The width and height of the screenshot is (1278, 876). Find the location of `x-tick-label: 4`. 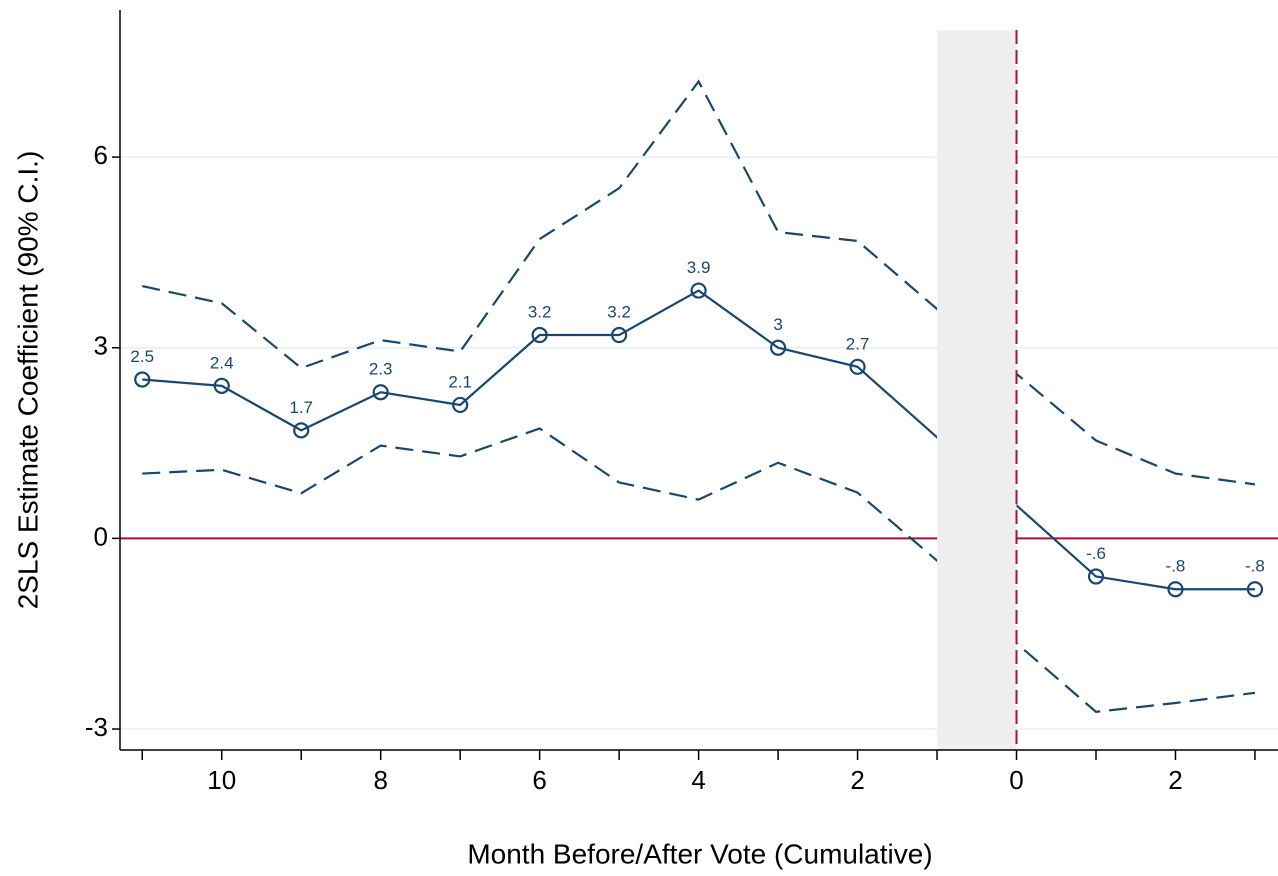

x-tick-label: 4 is located at coordinates (698, 780).